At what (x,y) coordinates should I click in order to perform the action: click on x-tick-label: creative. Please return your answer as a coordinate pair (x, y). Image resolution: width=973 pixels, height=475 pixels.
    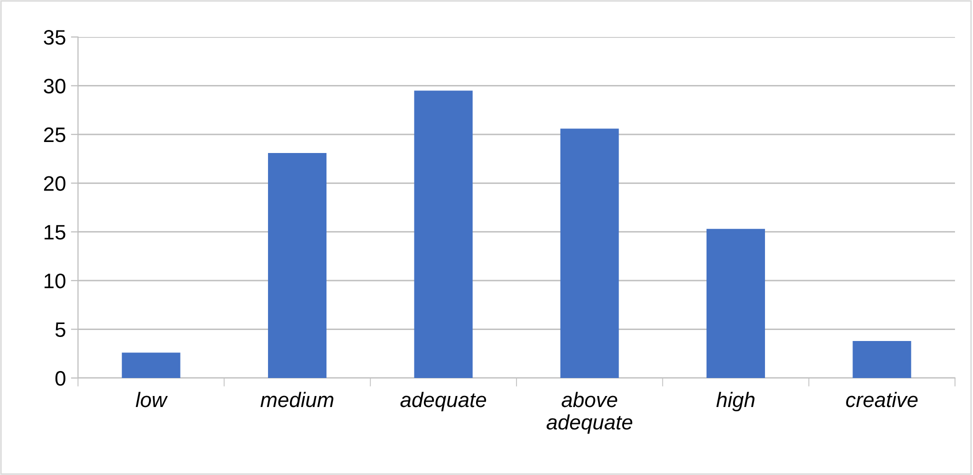
    Looking at the image, I should click on (882, 400).